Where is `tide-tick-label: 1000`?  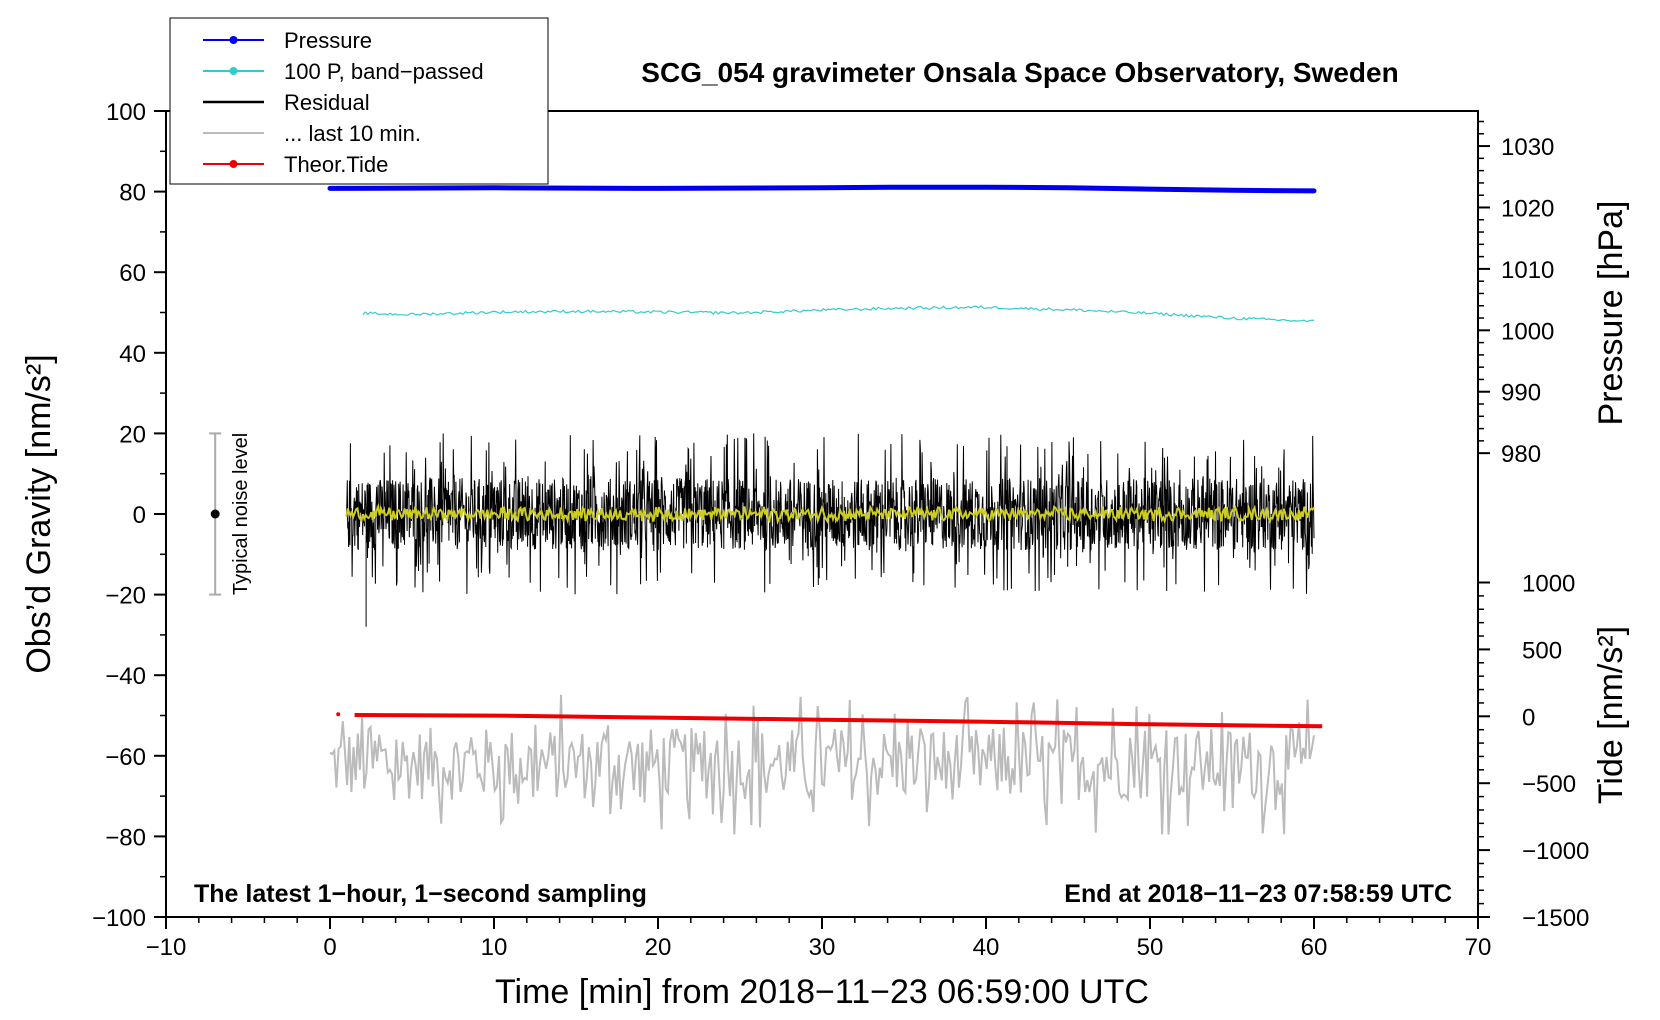 tide-tick-label: 1000 is located at coordinates (1548, 584).